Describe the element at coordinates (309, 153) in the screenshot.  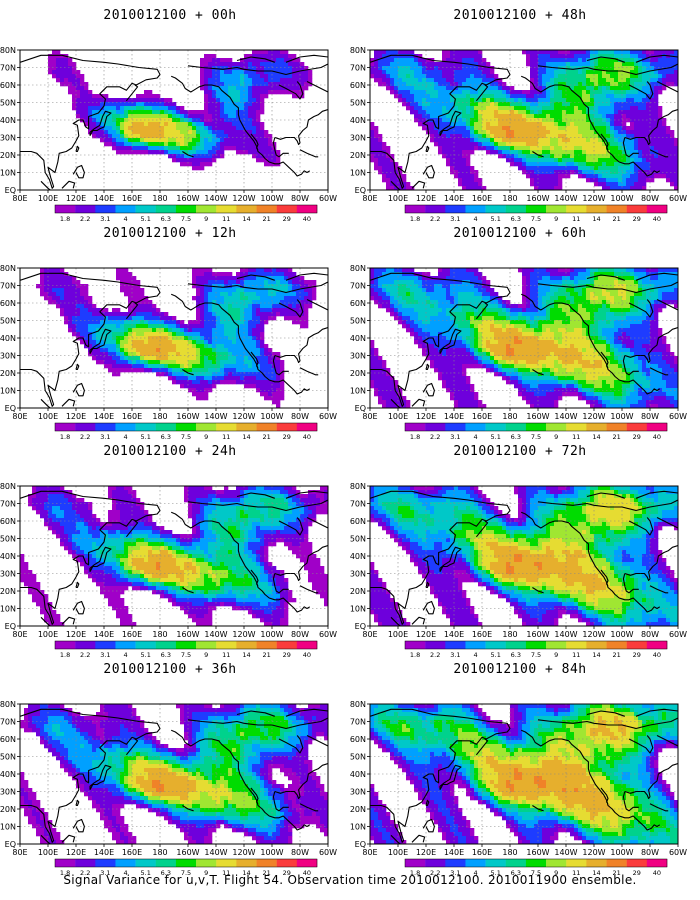
I see `coastline` at that location.